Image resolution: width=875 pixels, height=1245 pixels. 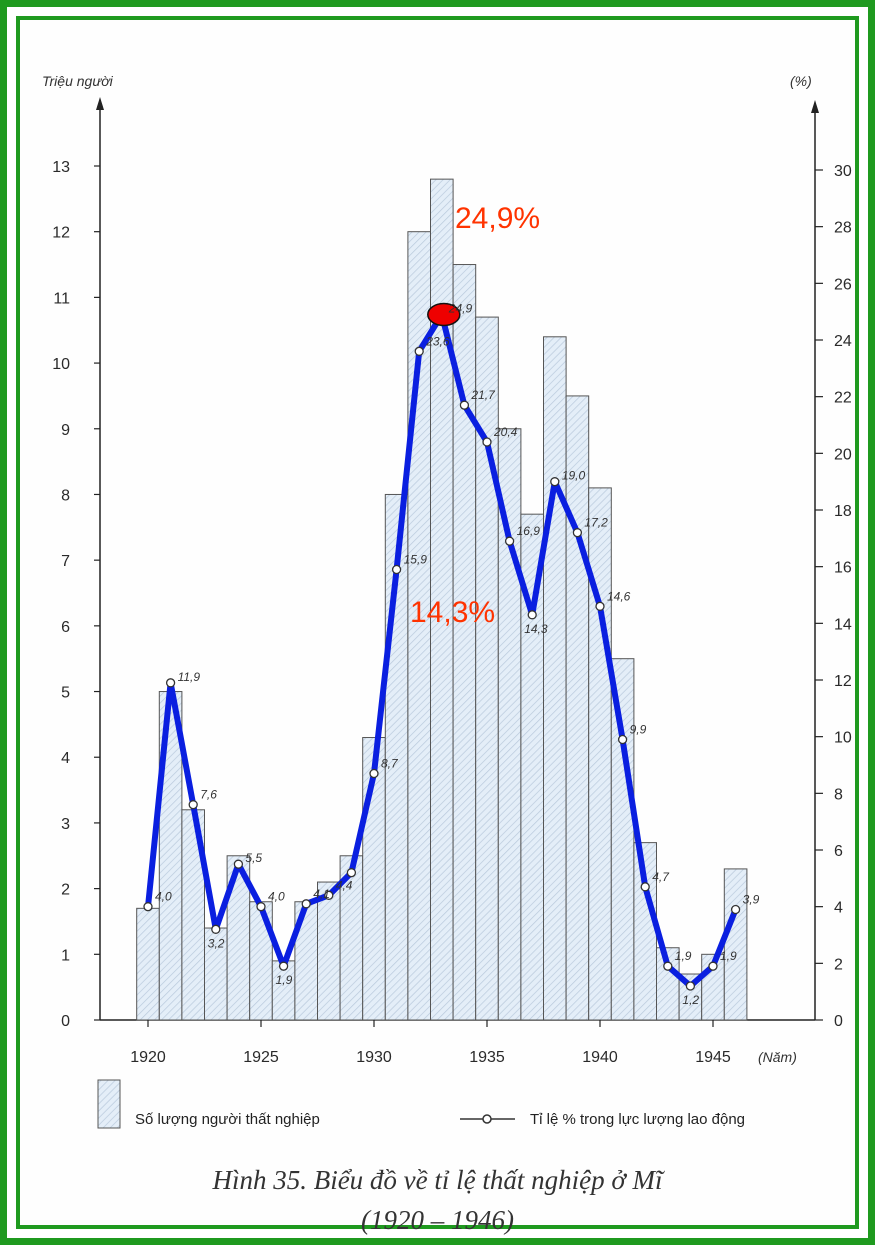 What do you see at coordinates (65, 495) in the screenshot?
I see `left-tick-label: 8` at bounding box center [65, 495].